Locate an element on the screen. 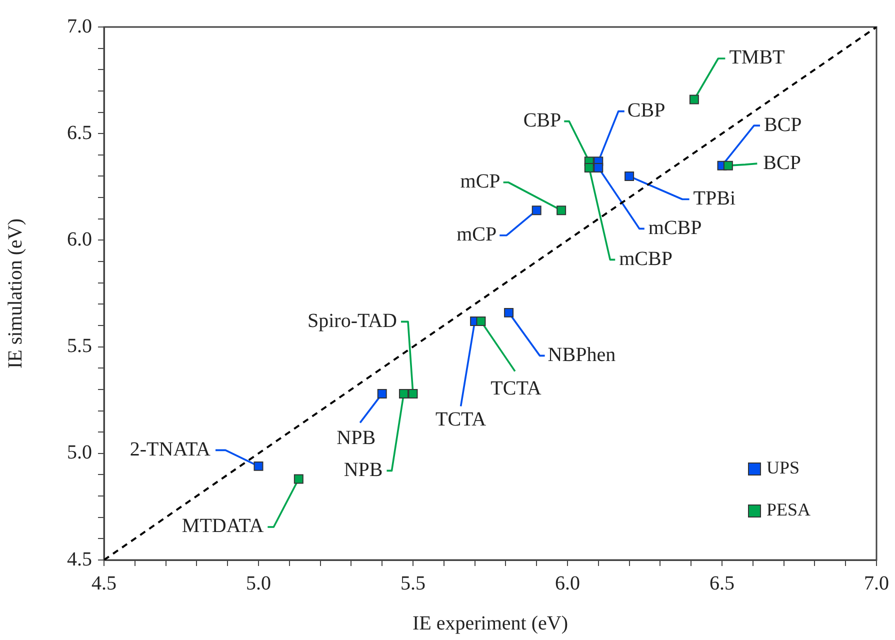 This screenshot has height=640, width=895. x-axis-title: IE experiment (eV) is located at coordinates (490, 623).